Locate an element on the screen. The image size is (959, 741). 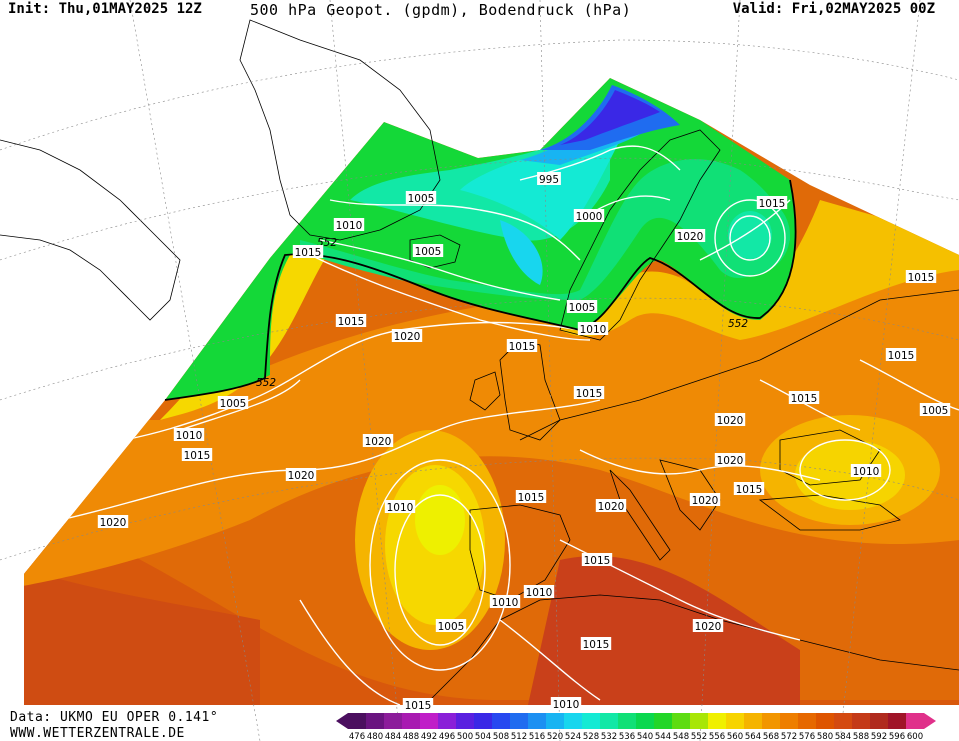
colorbar-label: 520 is located at coordinates (555, 736).